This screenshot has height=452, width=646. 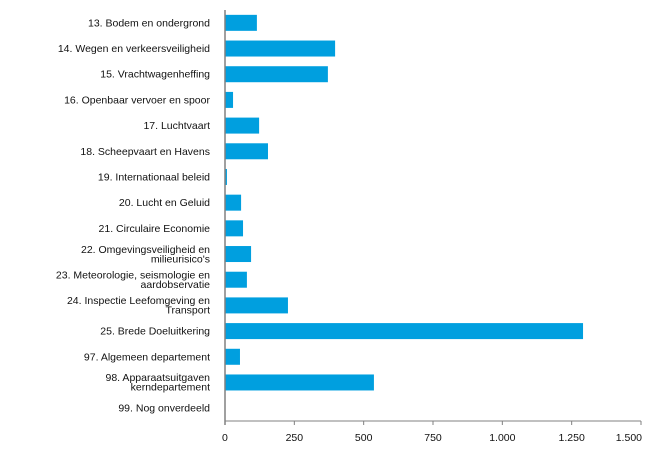 What do you see at coordinates (364, 438) in the screenshot?
I see `x-tick-label: 500` at bounding box center [364, 438].